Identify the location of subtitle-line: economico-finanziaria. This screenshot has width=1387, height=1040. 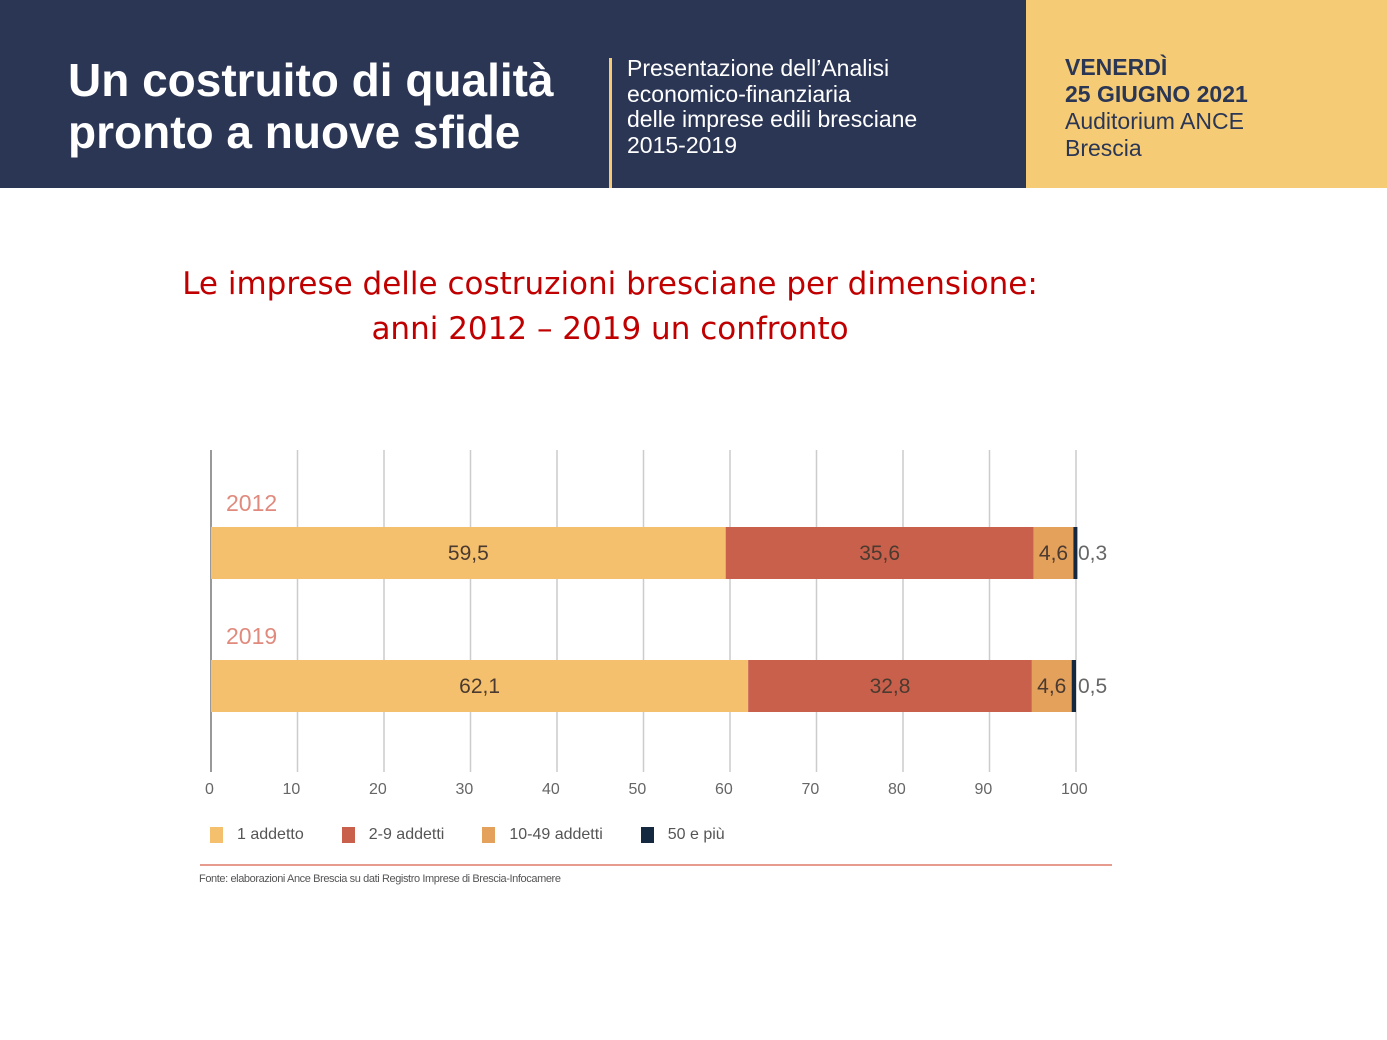
(739, 93).